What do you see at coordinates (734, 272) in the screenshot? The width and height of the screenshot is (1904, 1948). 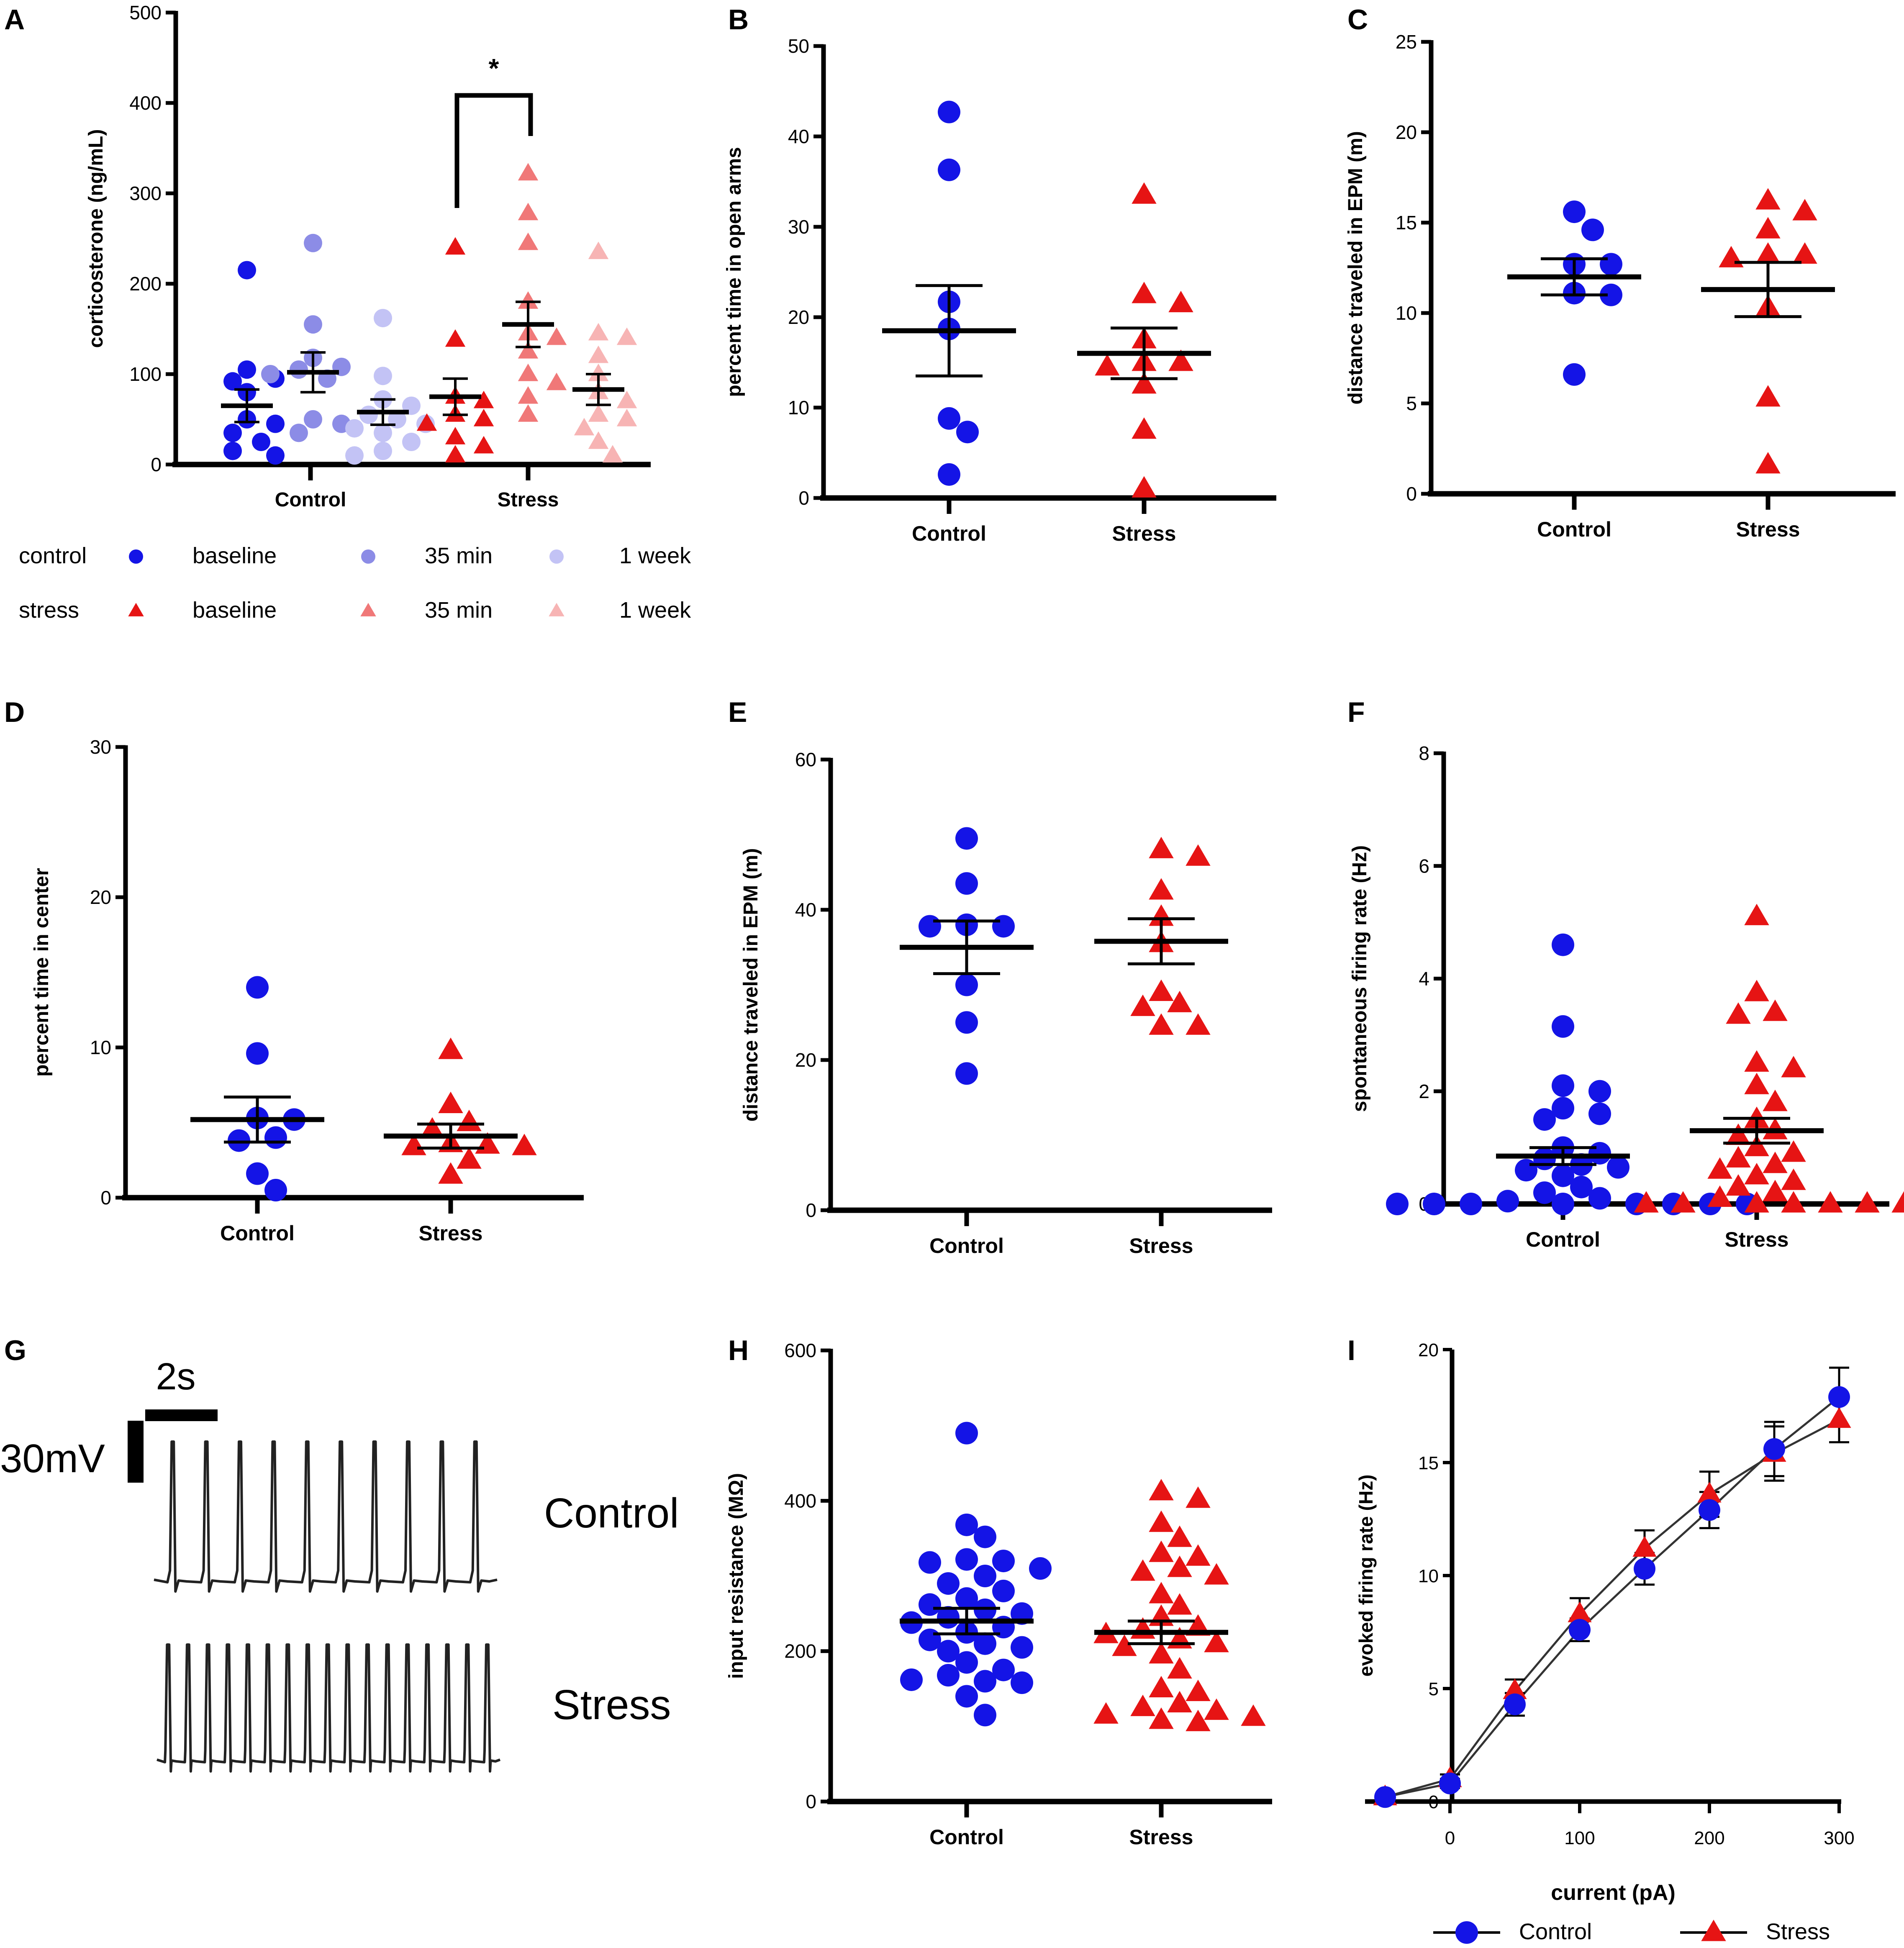 I see `y-axis-label: percent time in open arms` at bounding box center [734, 272].